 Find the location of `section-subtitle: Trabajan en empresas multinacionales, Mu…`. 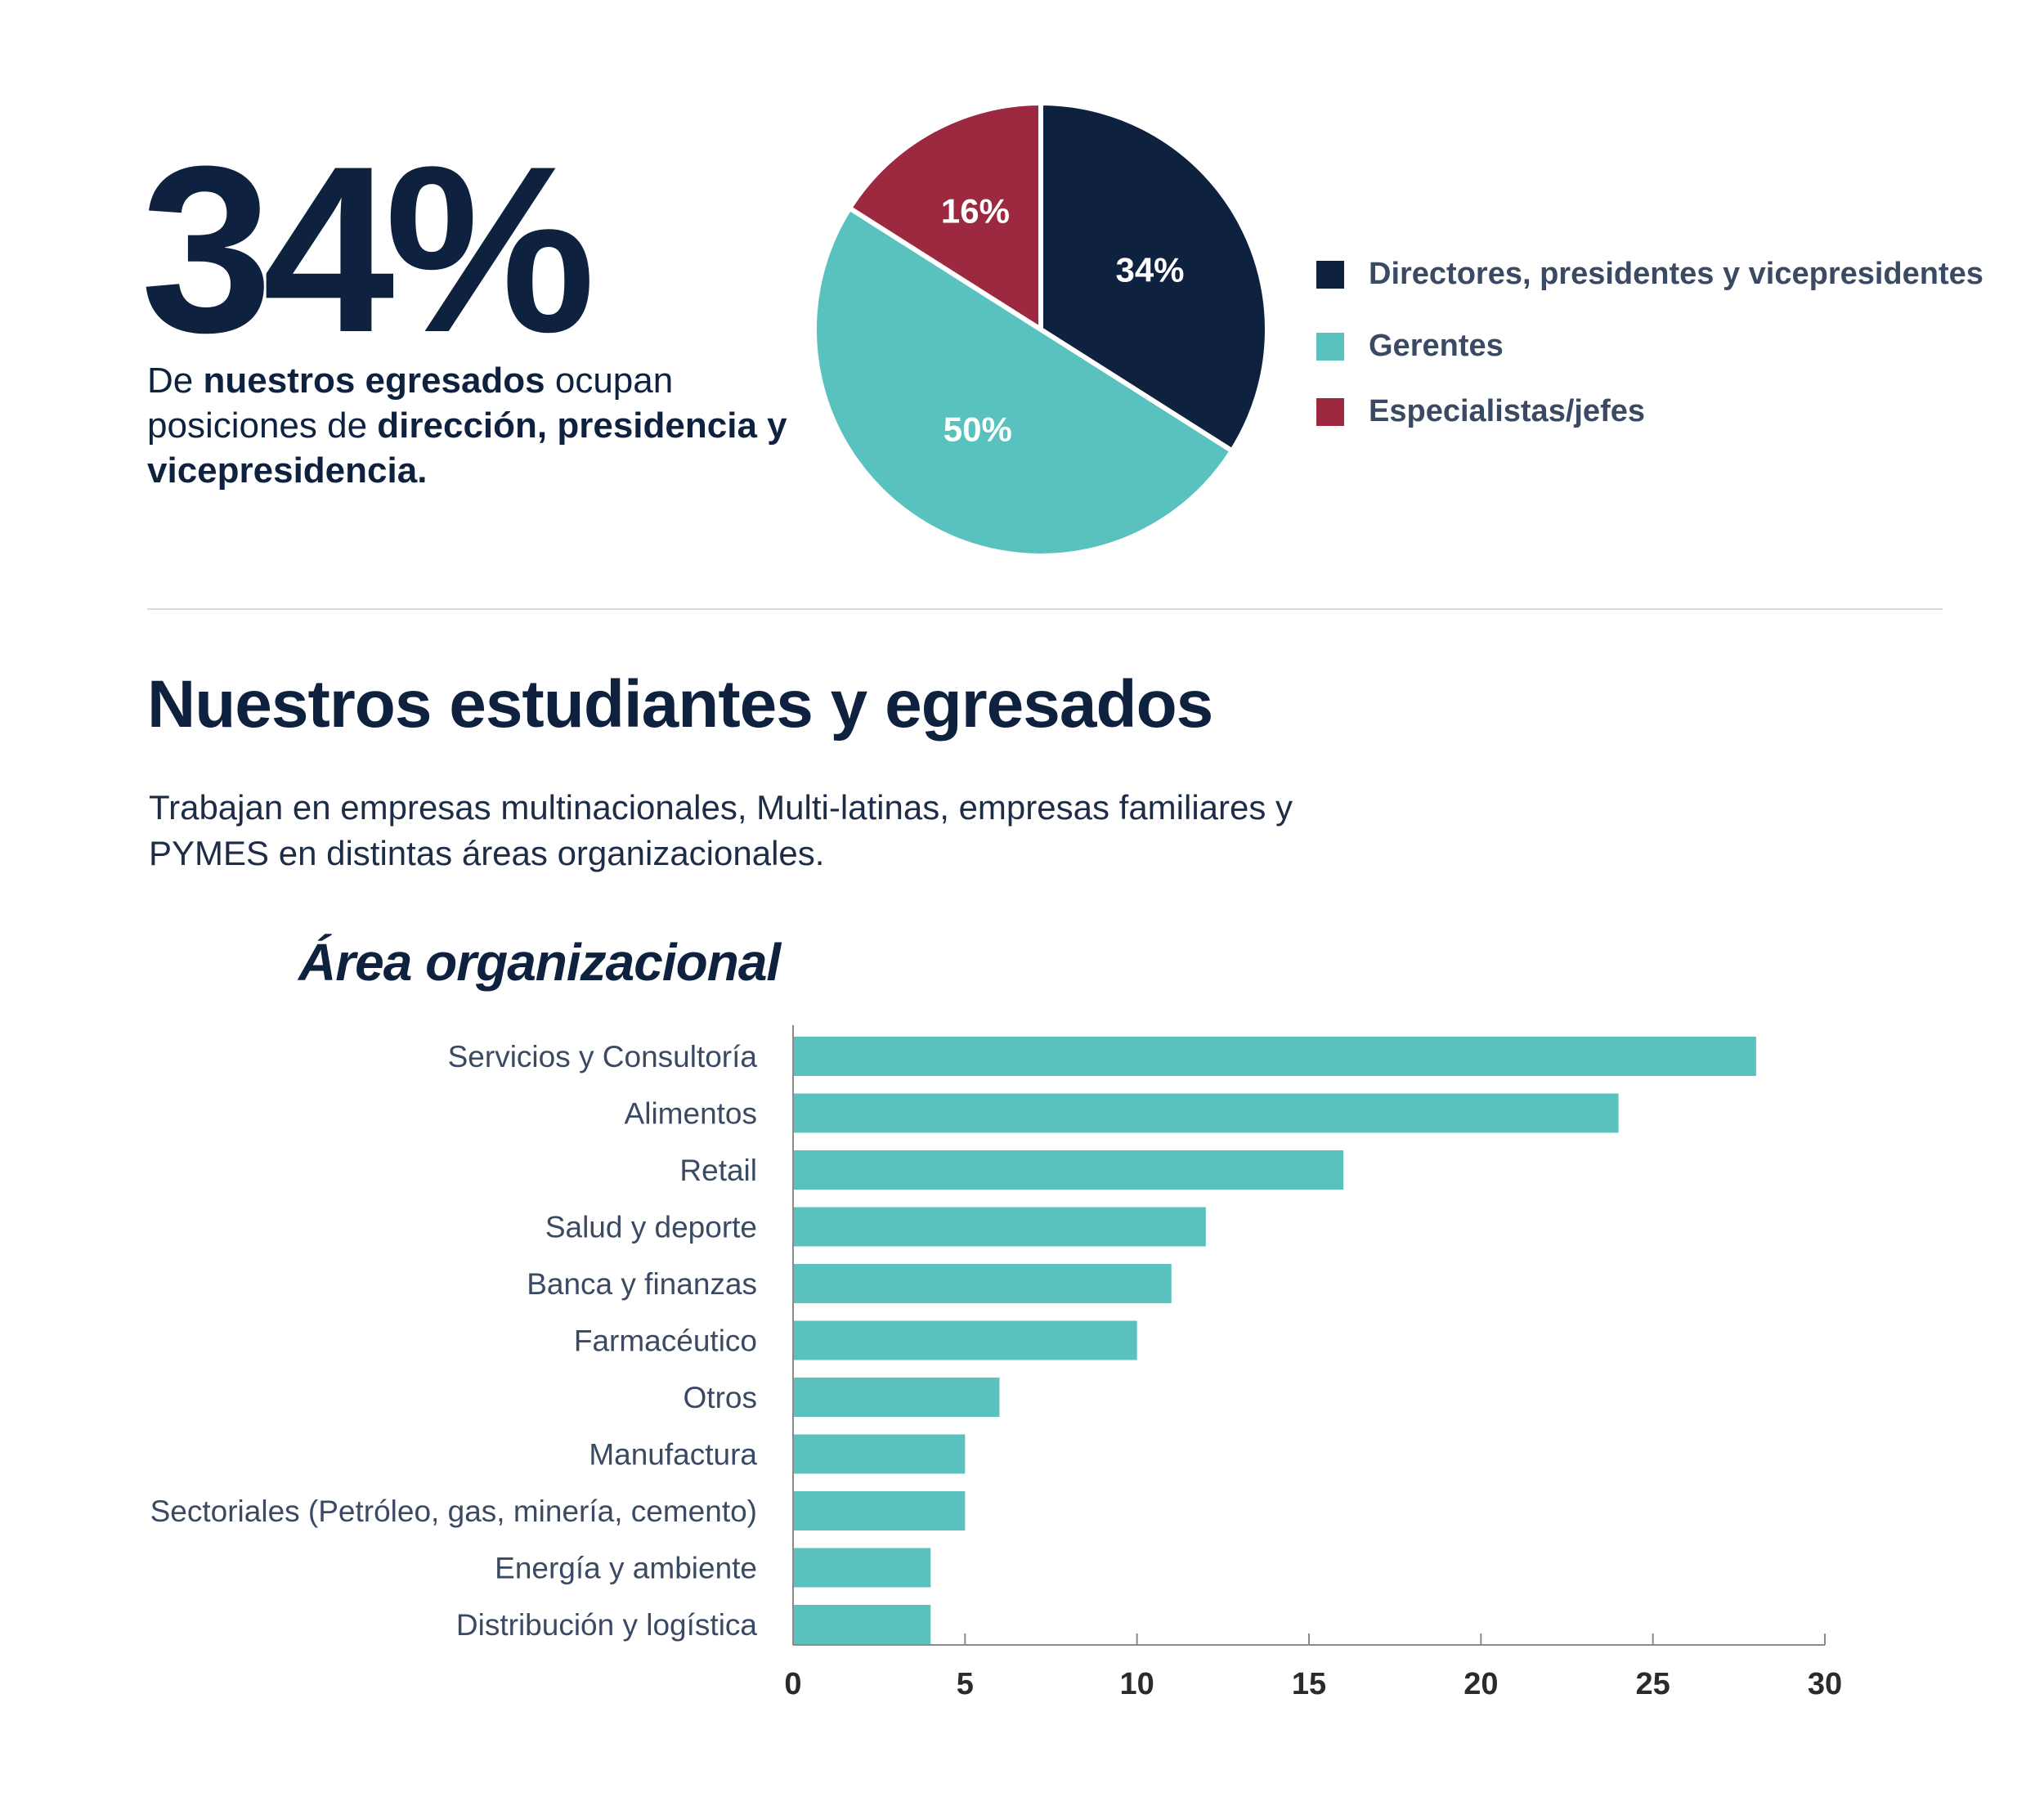

section-subtitle: Trabajan en empresas multinacionales, Mu… is located at coordinates (721, 830).